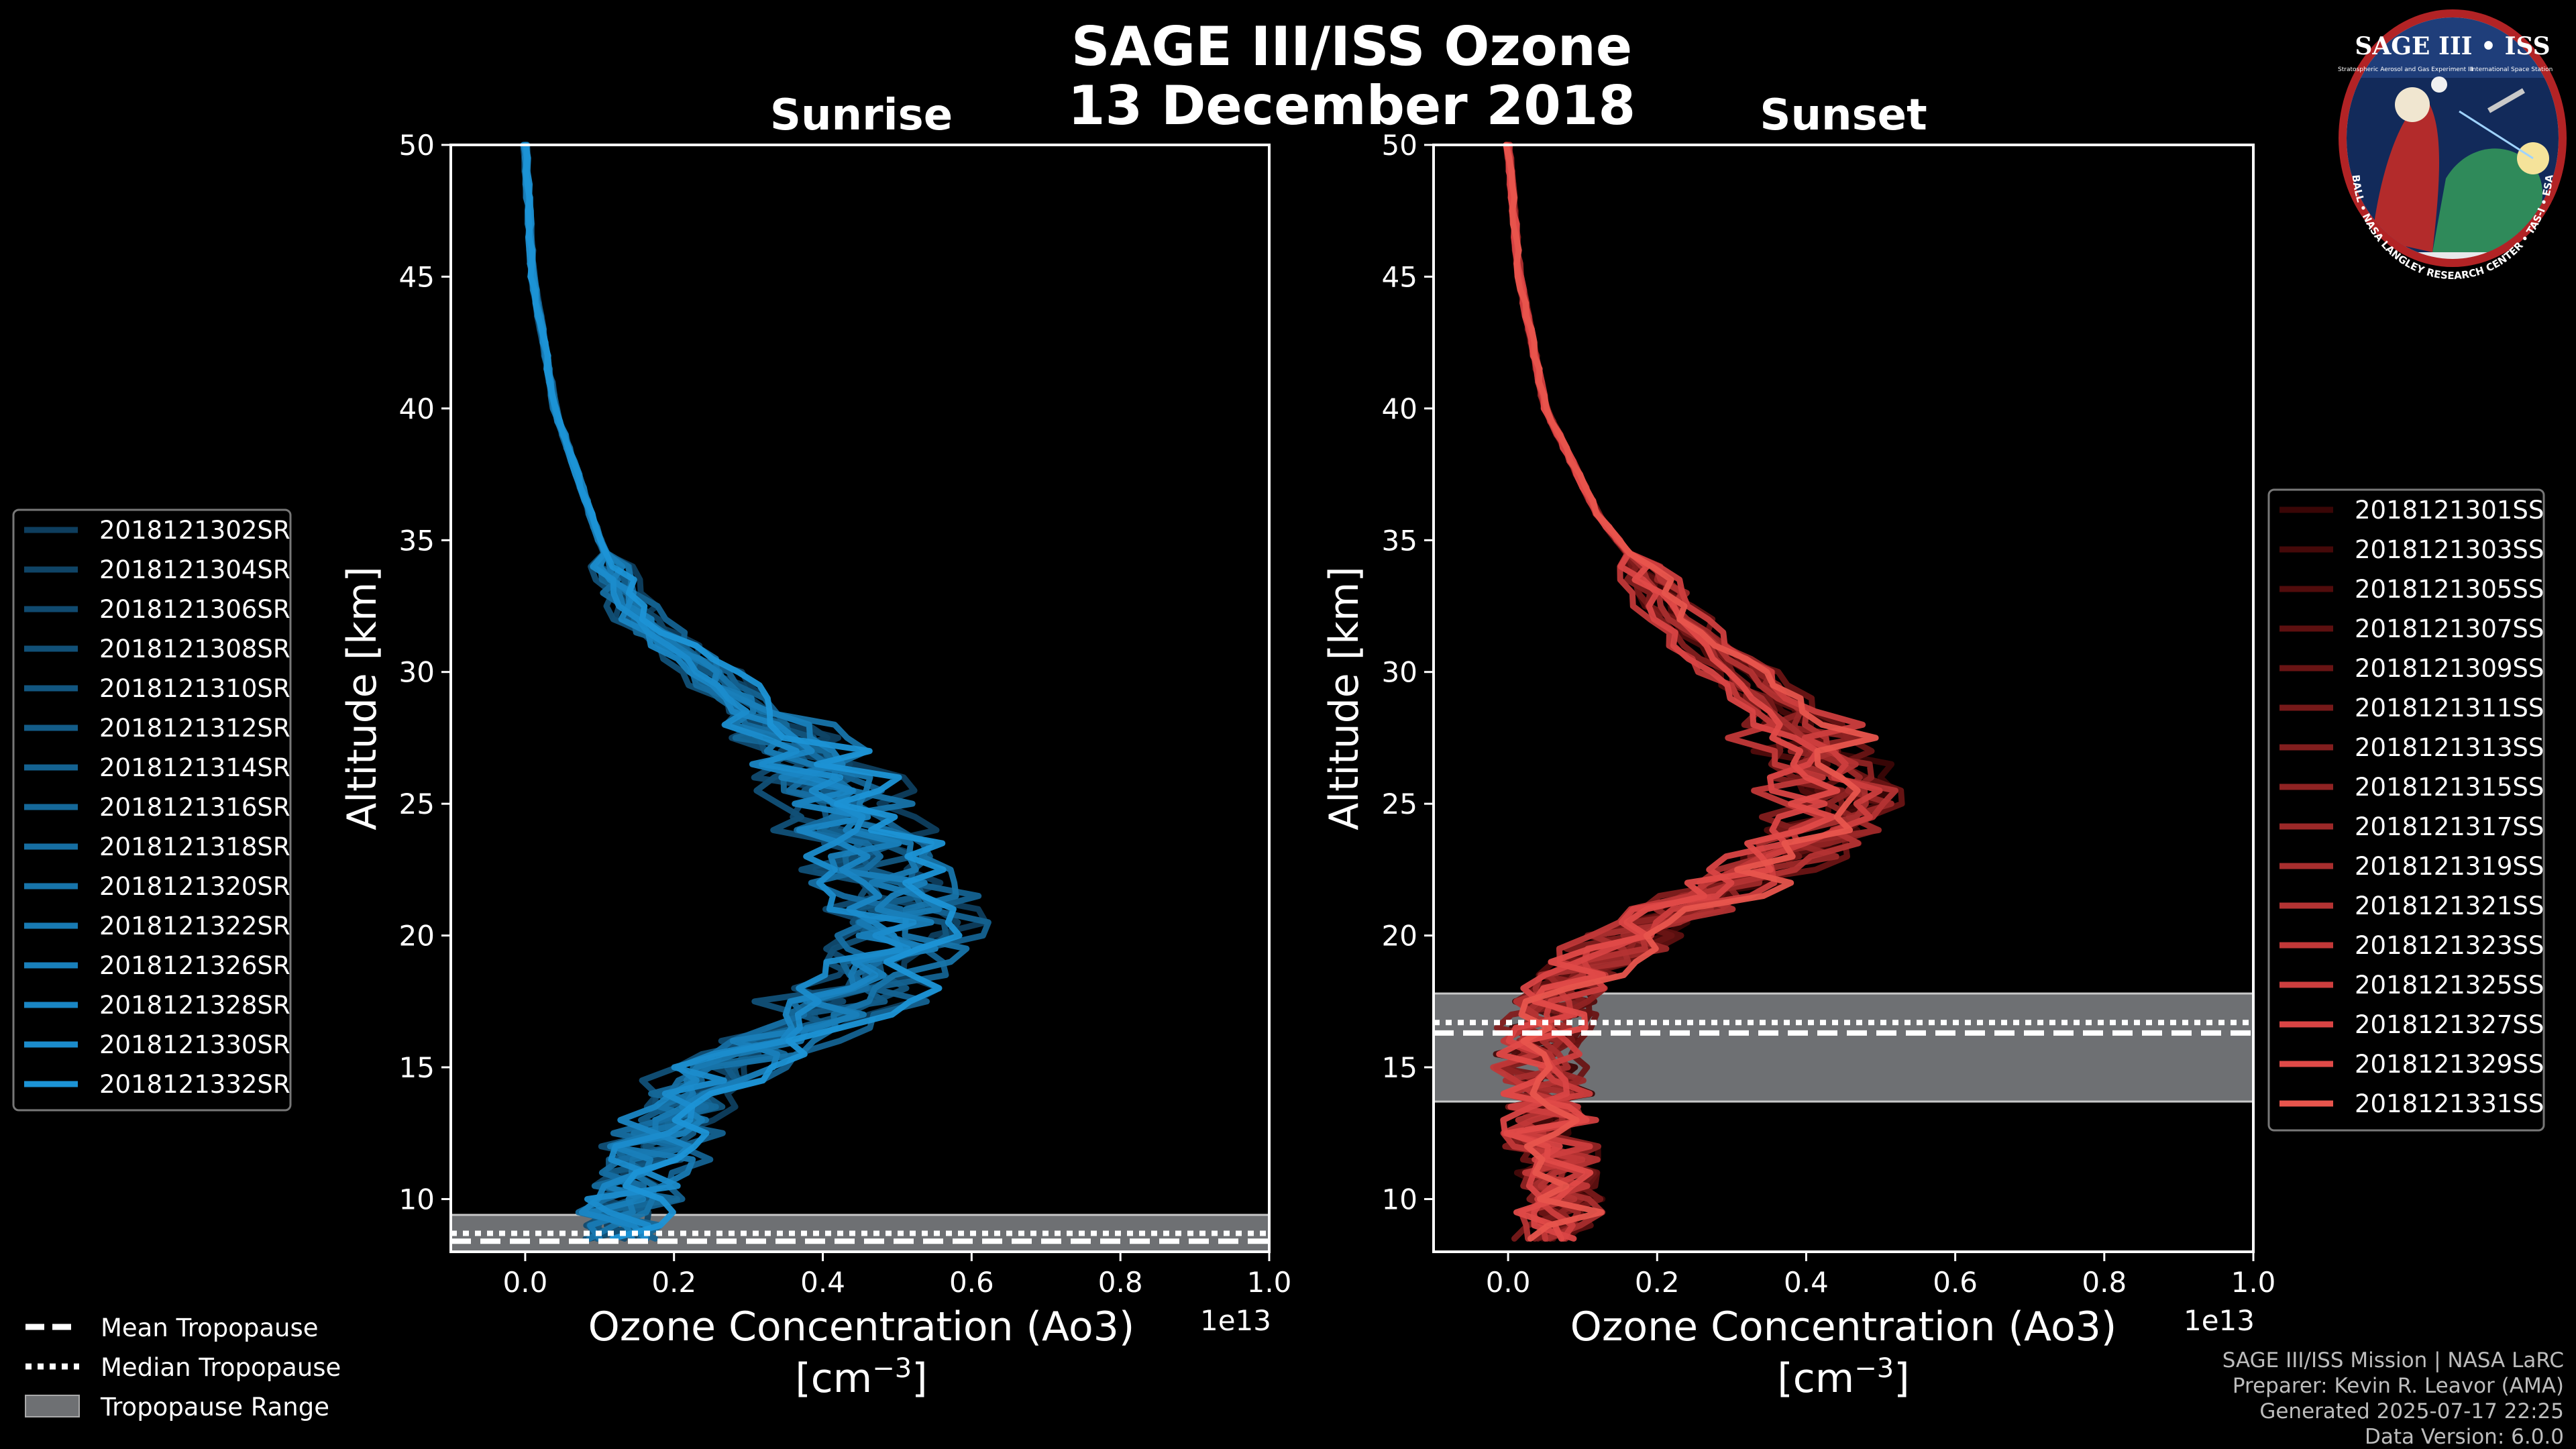  I want to click on legend-label-2018121302SR: 2018121302SR, so click(194, 530).